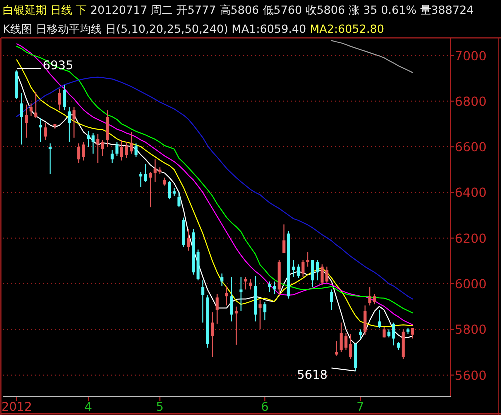 The image size is (501, 415). Describe the element at coordinates (471, 238) in the screenshot. I see `y-tick-label: 6200` at that location.